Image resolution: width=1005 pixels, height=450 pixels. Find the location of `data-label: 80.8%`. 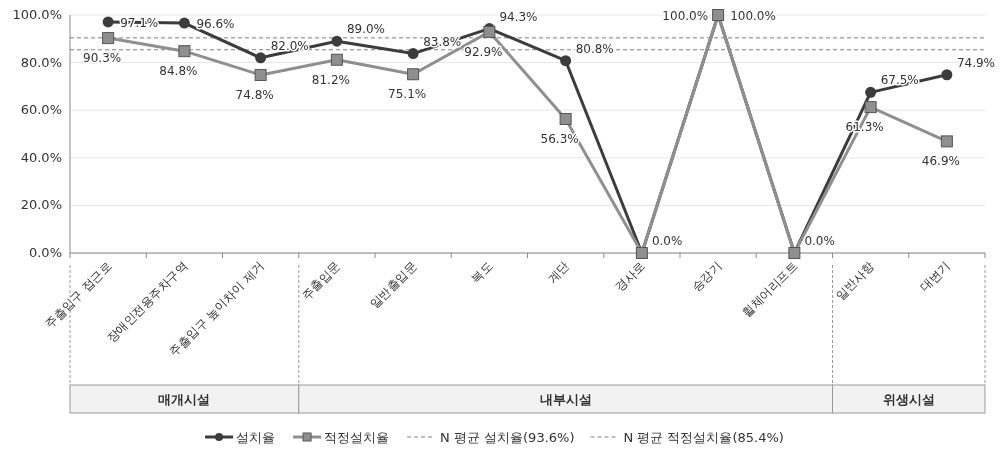

data-label: 80.8% is located at coordinates (594, 48).